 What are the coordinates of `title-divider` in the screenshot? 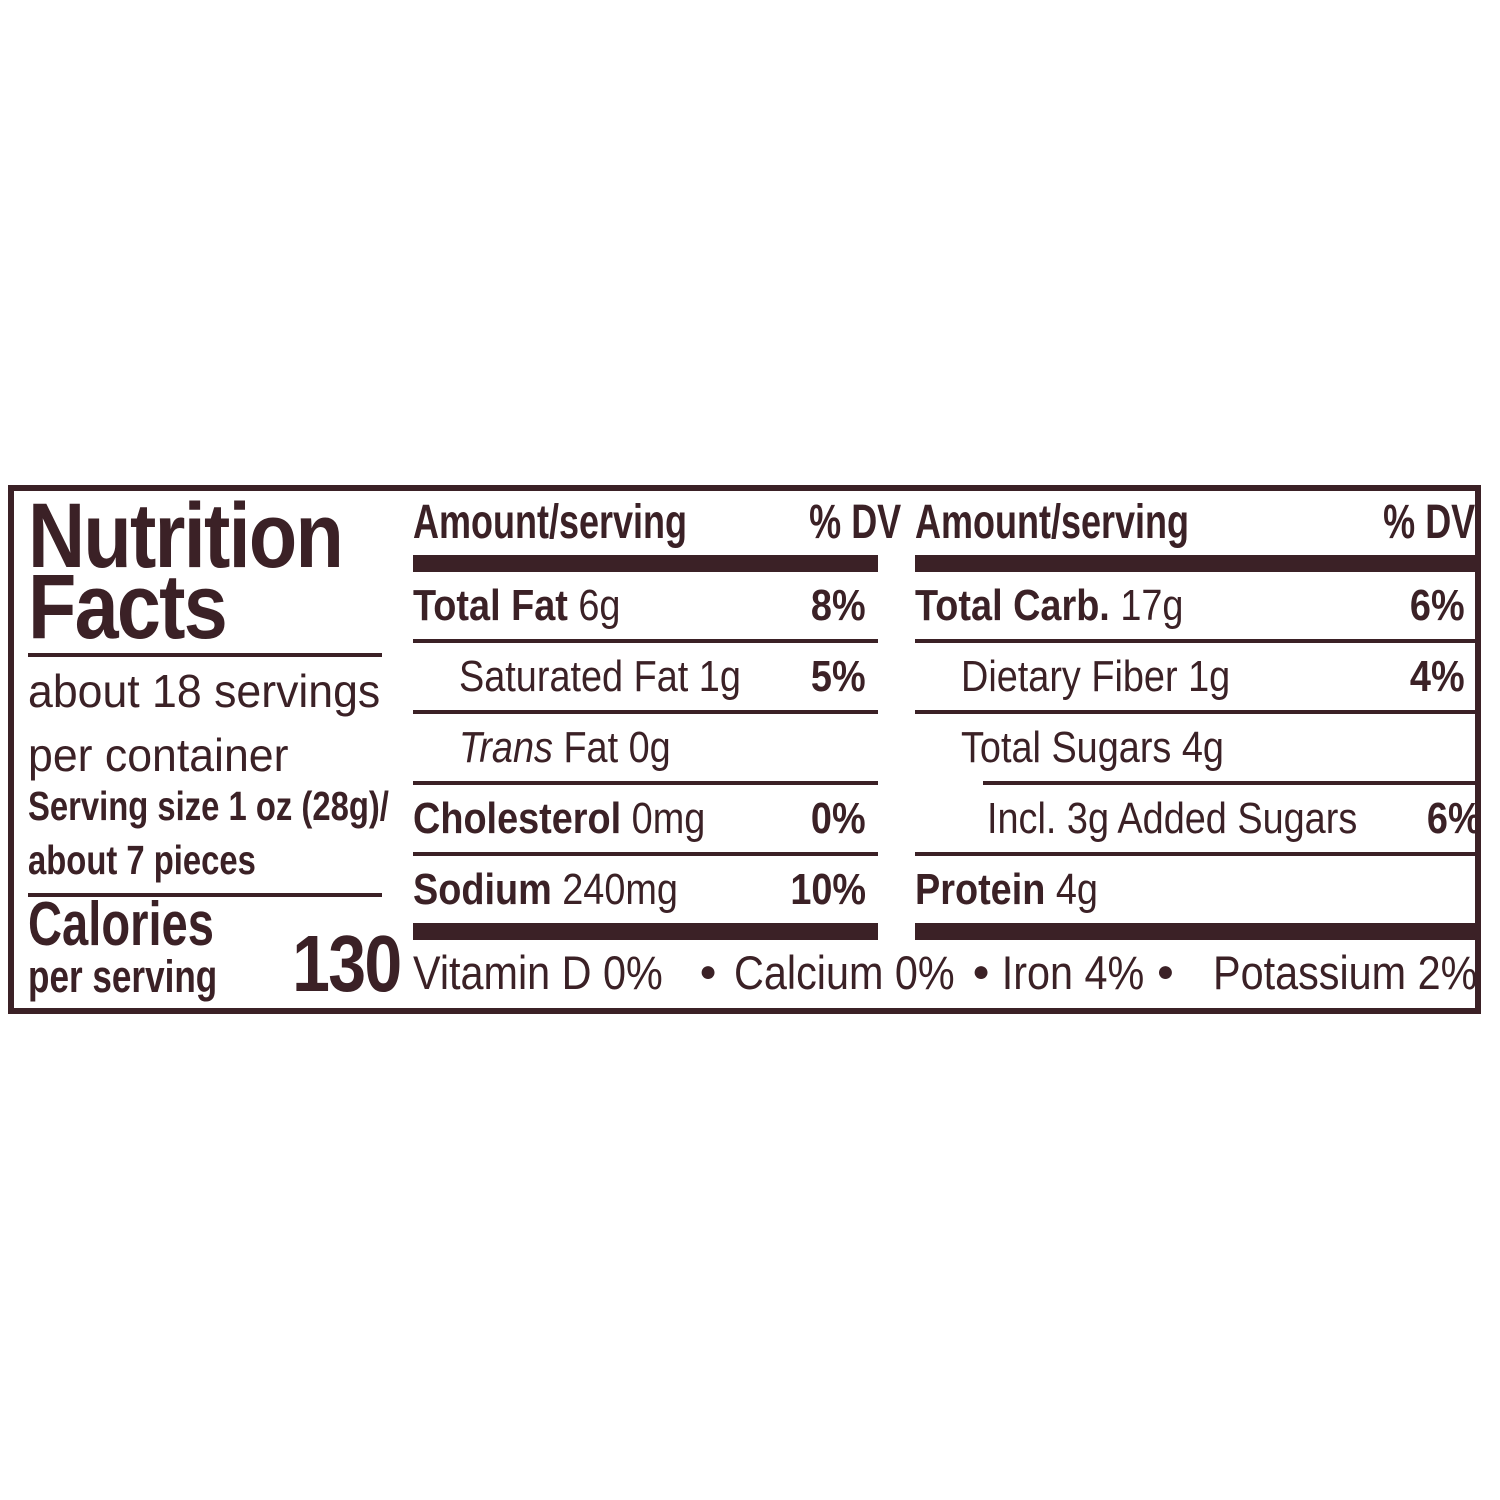 It's located at (205, 655).